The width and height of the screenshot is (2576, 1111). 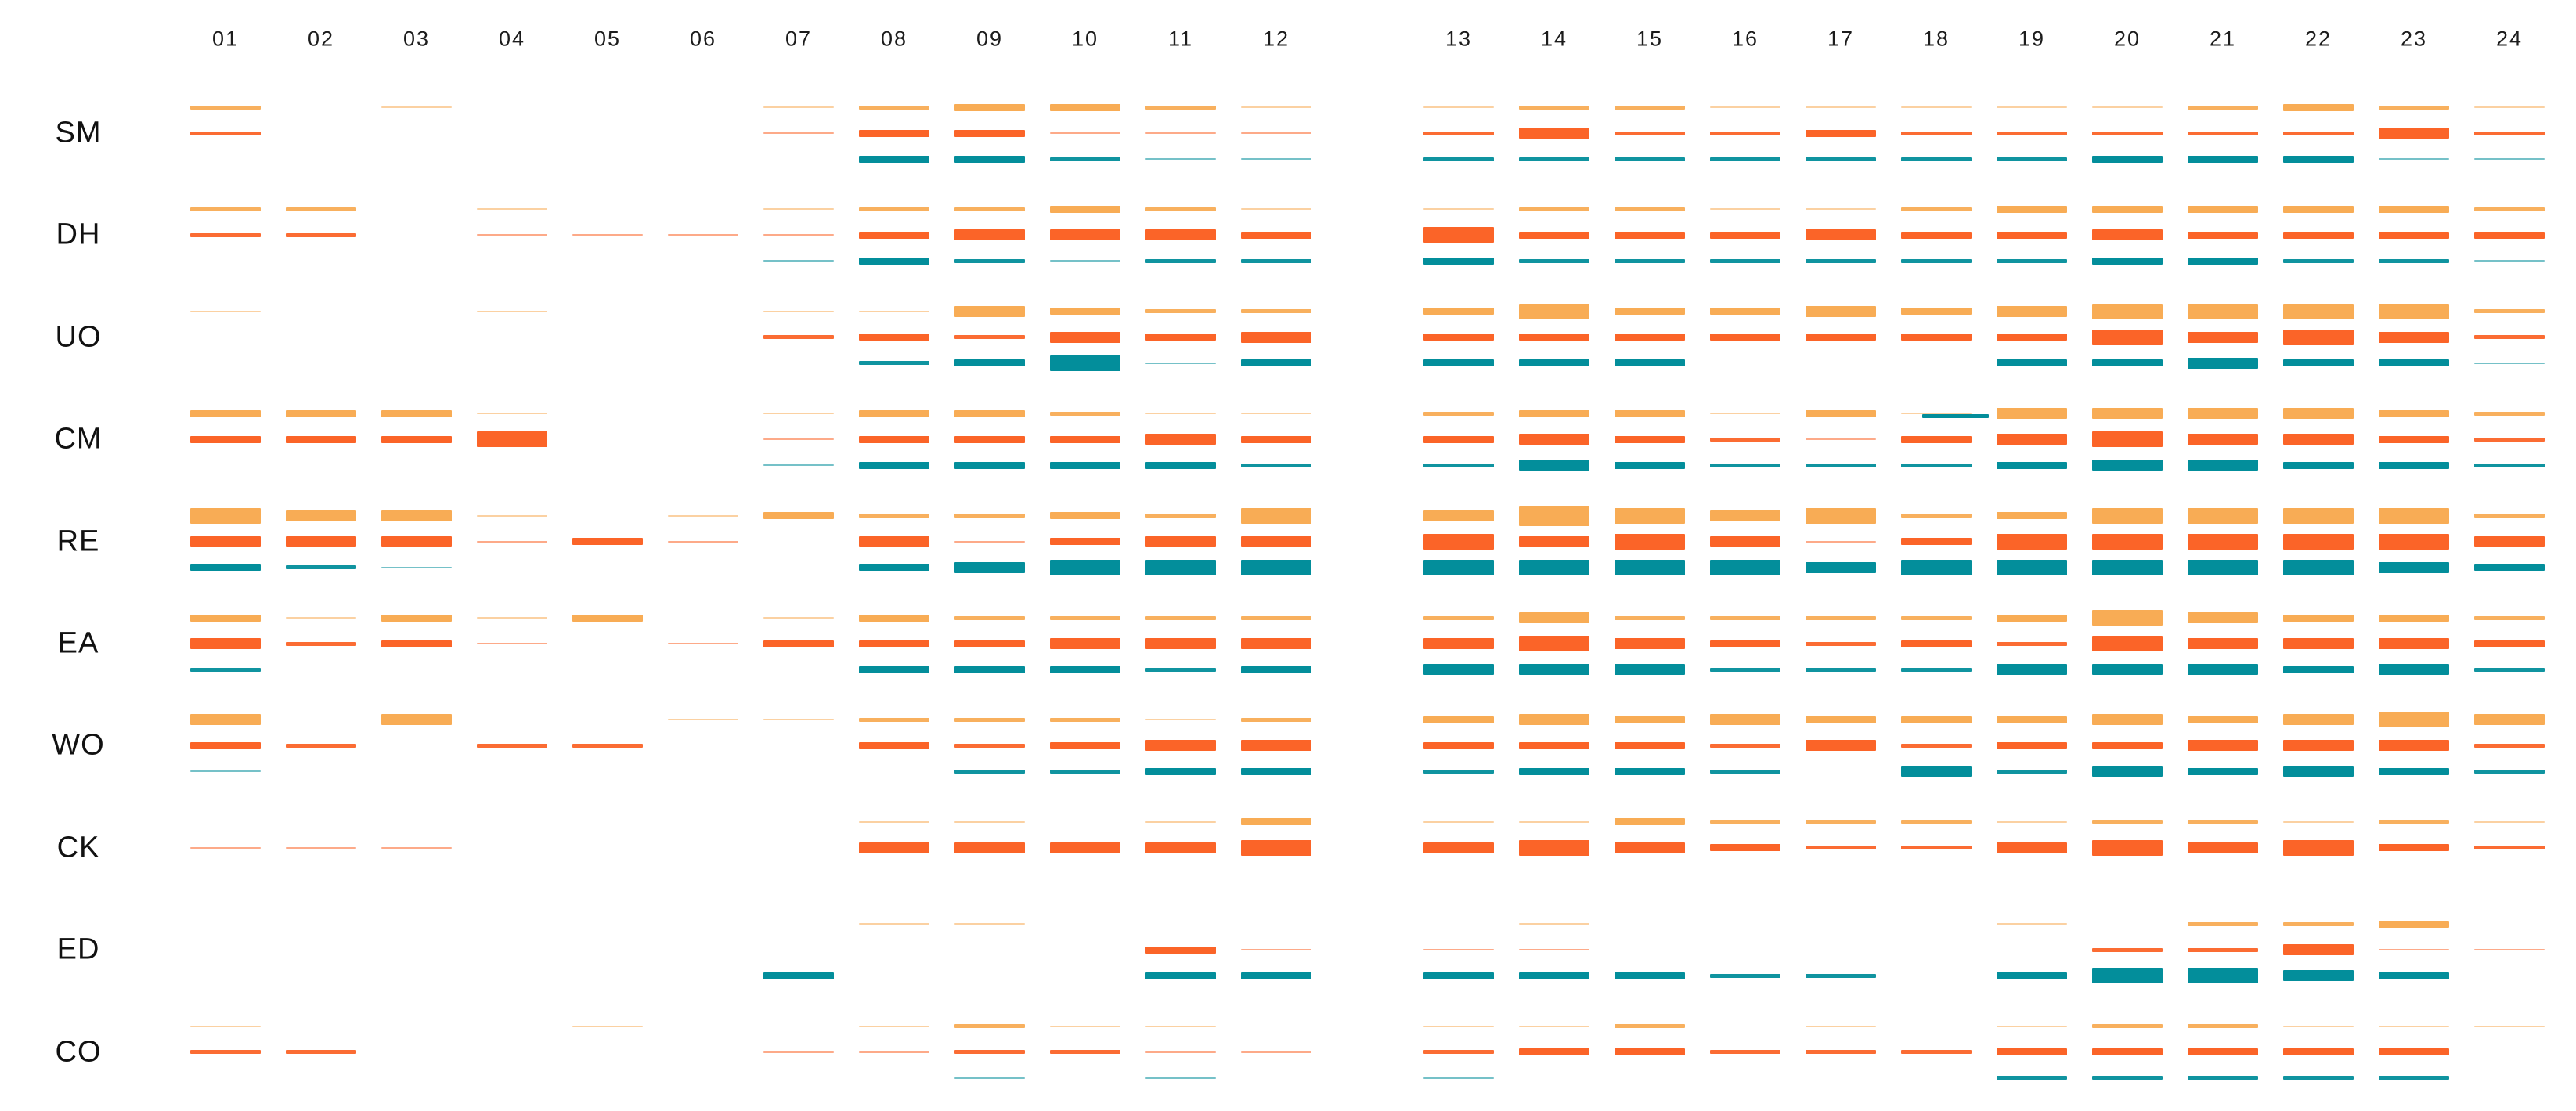 I want to click on column-header-23: 23, so click(x=2414, y=39).